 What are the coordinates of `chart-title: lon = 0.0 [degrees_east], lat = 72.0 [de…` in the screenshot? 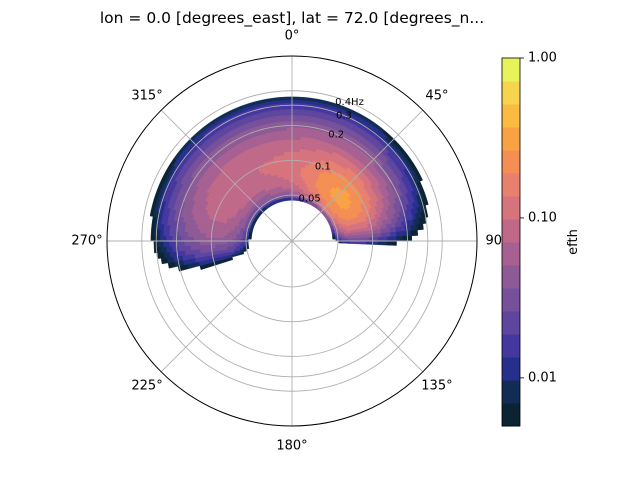 It's located at (292, 18).